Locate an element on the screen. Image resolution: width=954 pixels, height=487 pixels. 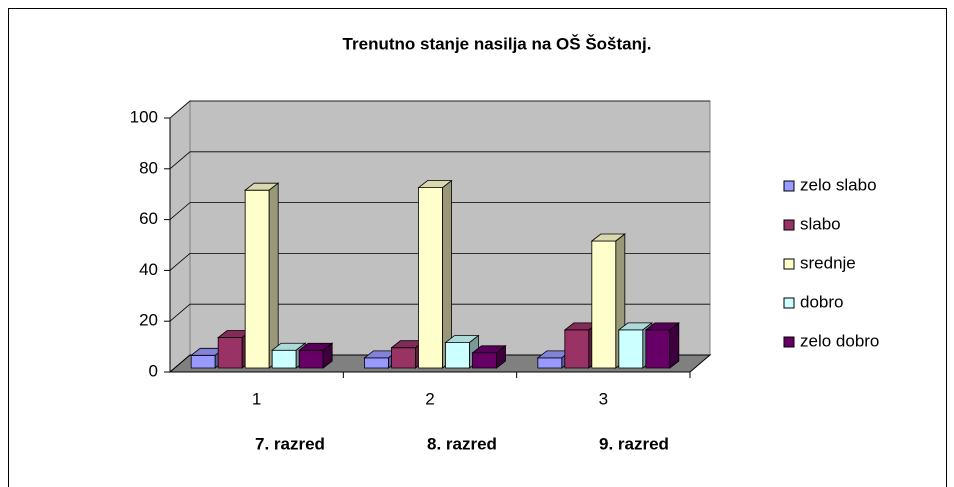
side-wall is located at coordinates (180, 236).